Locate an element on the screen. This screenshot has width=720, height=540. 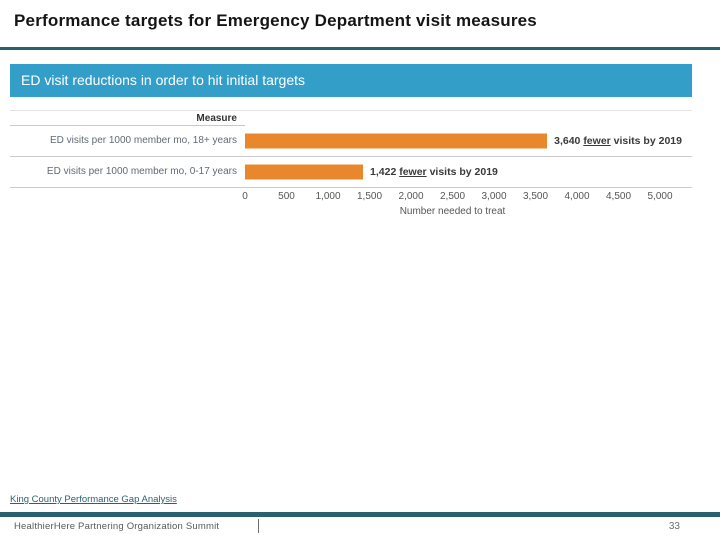
measure-header-underline is located at coordinates (127, 125).